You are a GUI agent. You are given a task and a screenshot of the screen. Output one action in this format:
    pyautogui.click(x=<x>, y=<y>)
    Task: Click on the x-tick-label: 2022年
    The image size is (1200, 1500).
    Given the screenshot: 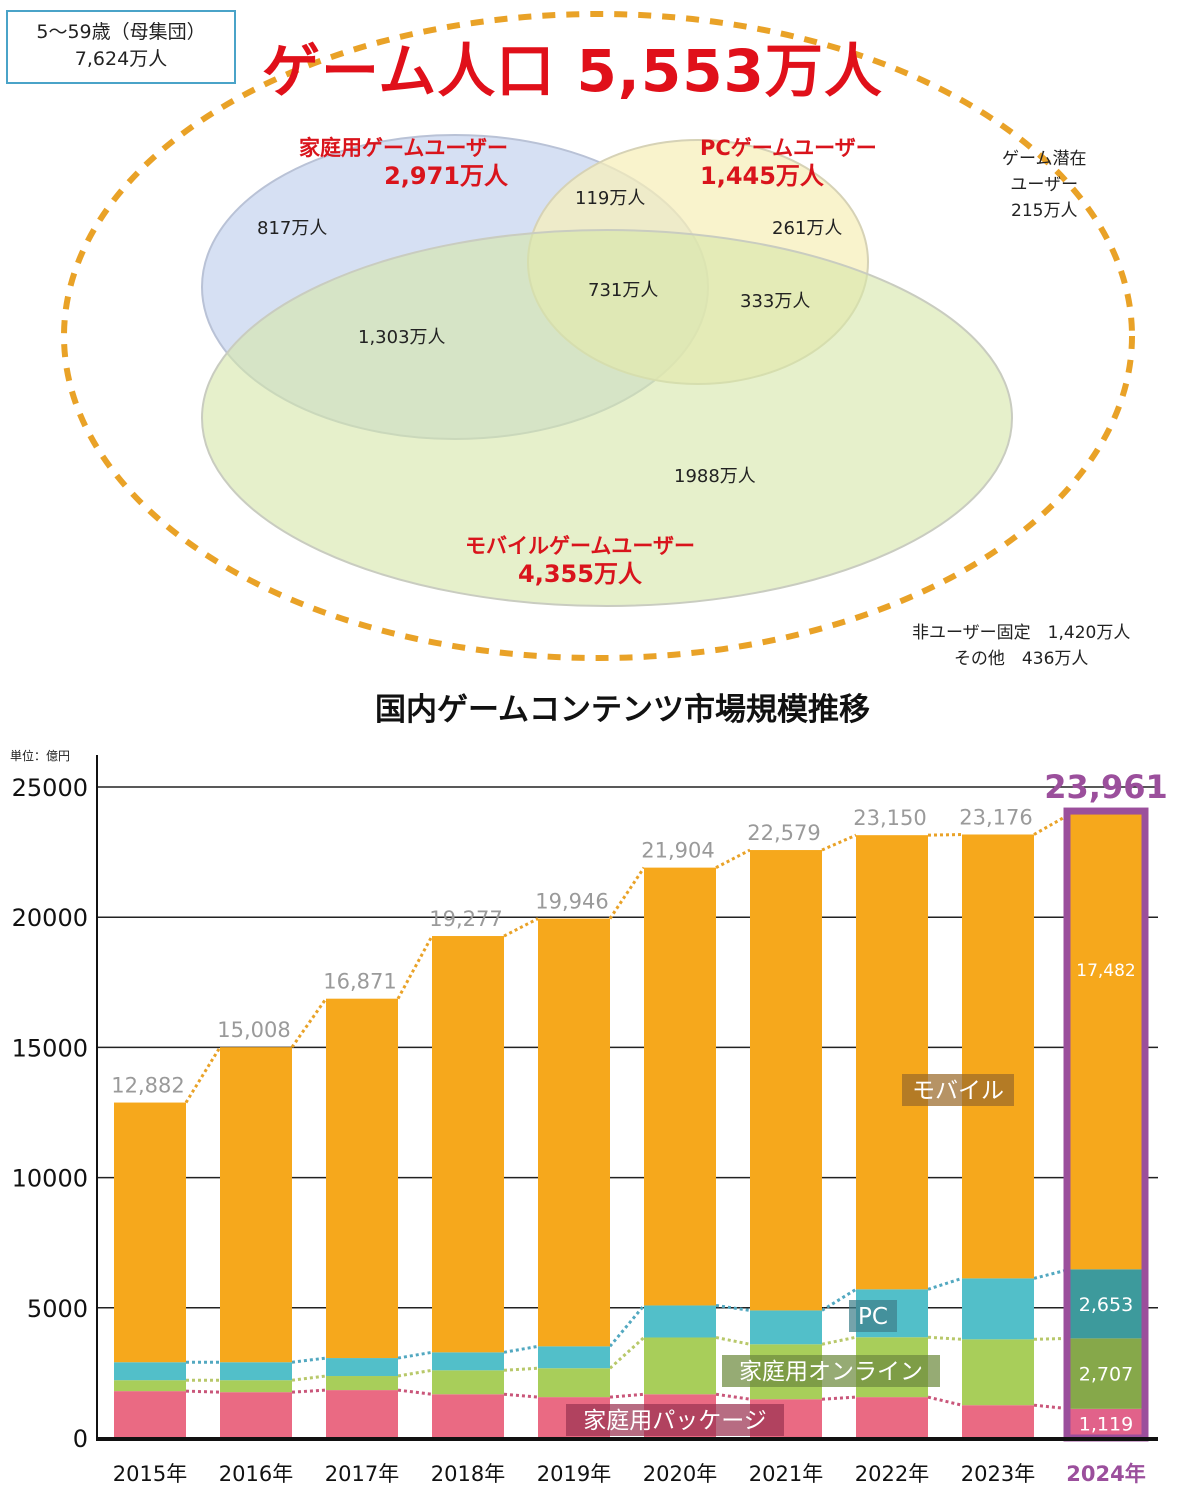 What is the action you would take?
    pyautogui.click(x=892, y=1474)
    